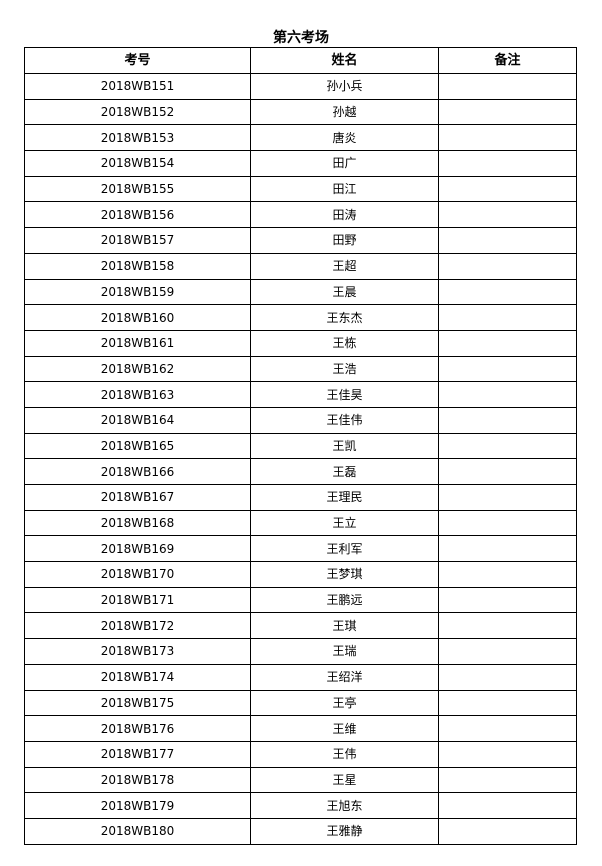  I want to click on name-cell: 王栋, so click(344, 343).